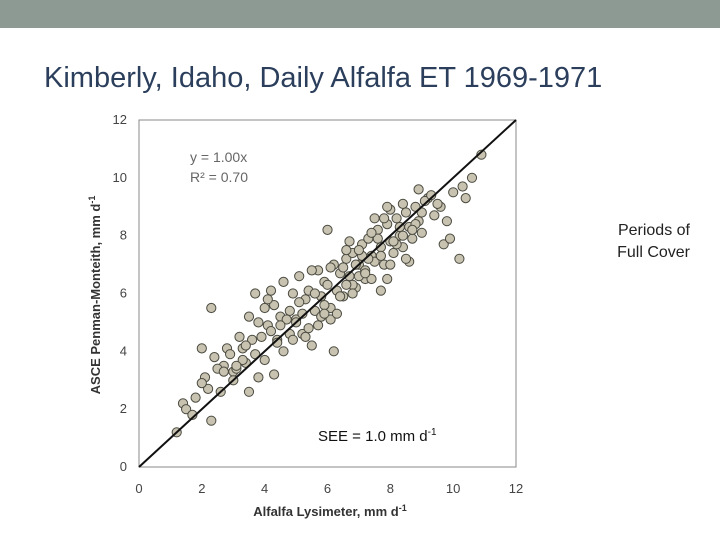 Image resolution: width=720 pixels, height=540 pixels. What do you see at coordinates (123, 235) in the screenshot?
I see `y-tick-label: 8` at bounding box center [123, 235].